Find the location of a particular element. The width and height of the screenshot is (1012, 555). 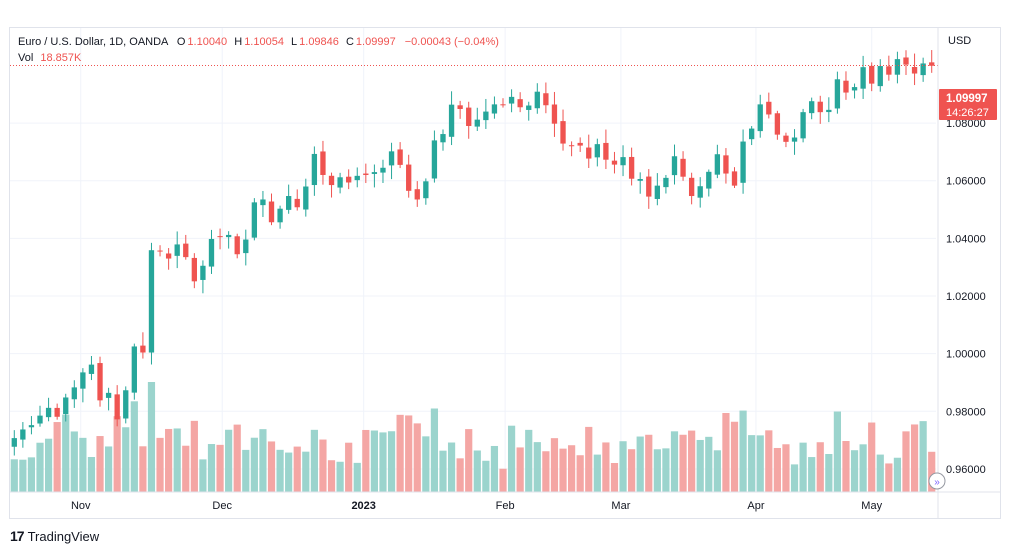

close-value: 1.09997 is located at coordinates (375, 42).